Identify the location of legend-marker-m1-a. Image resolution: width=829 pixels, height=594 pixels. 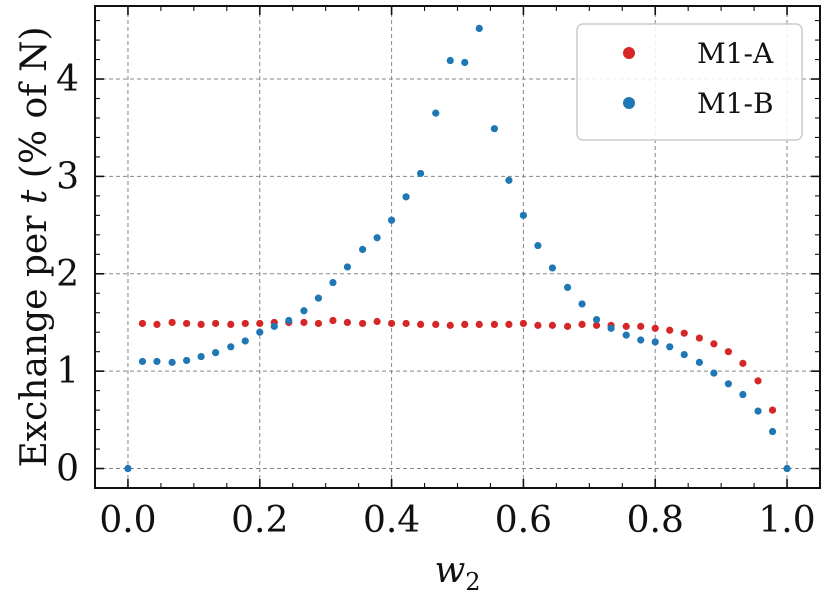
(629, 53).